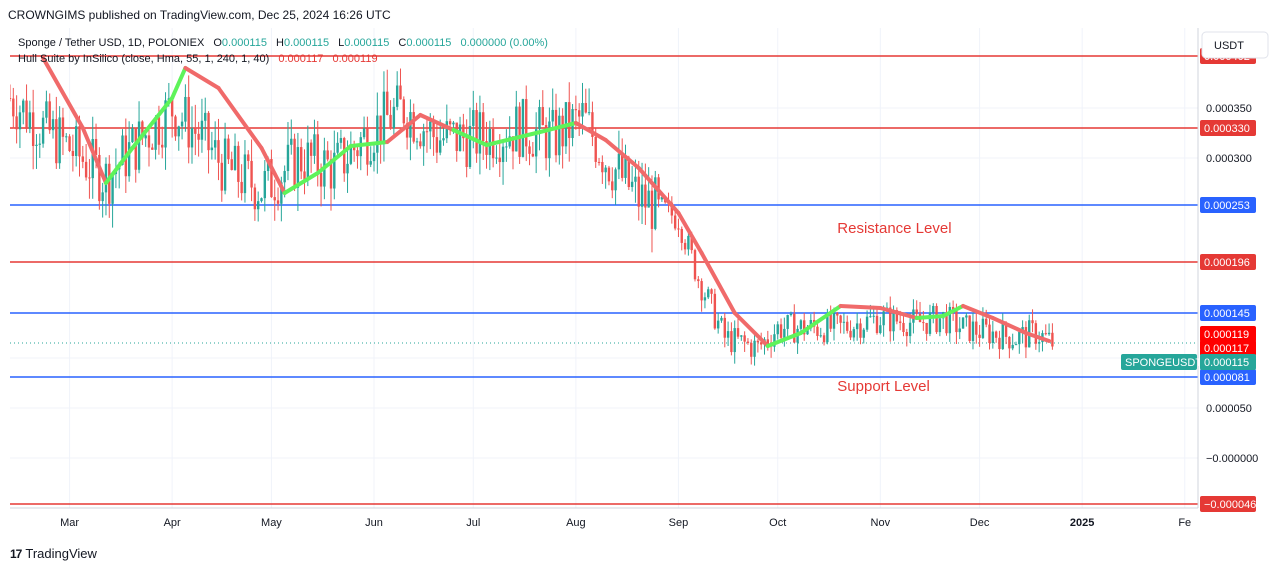  Describe the element at coordinates (679, 523) in the screenshot. I see `x-tick-label: Sep` at that location.